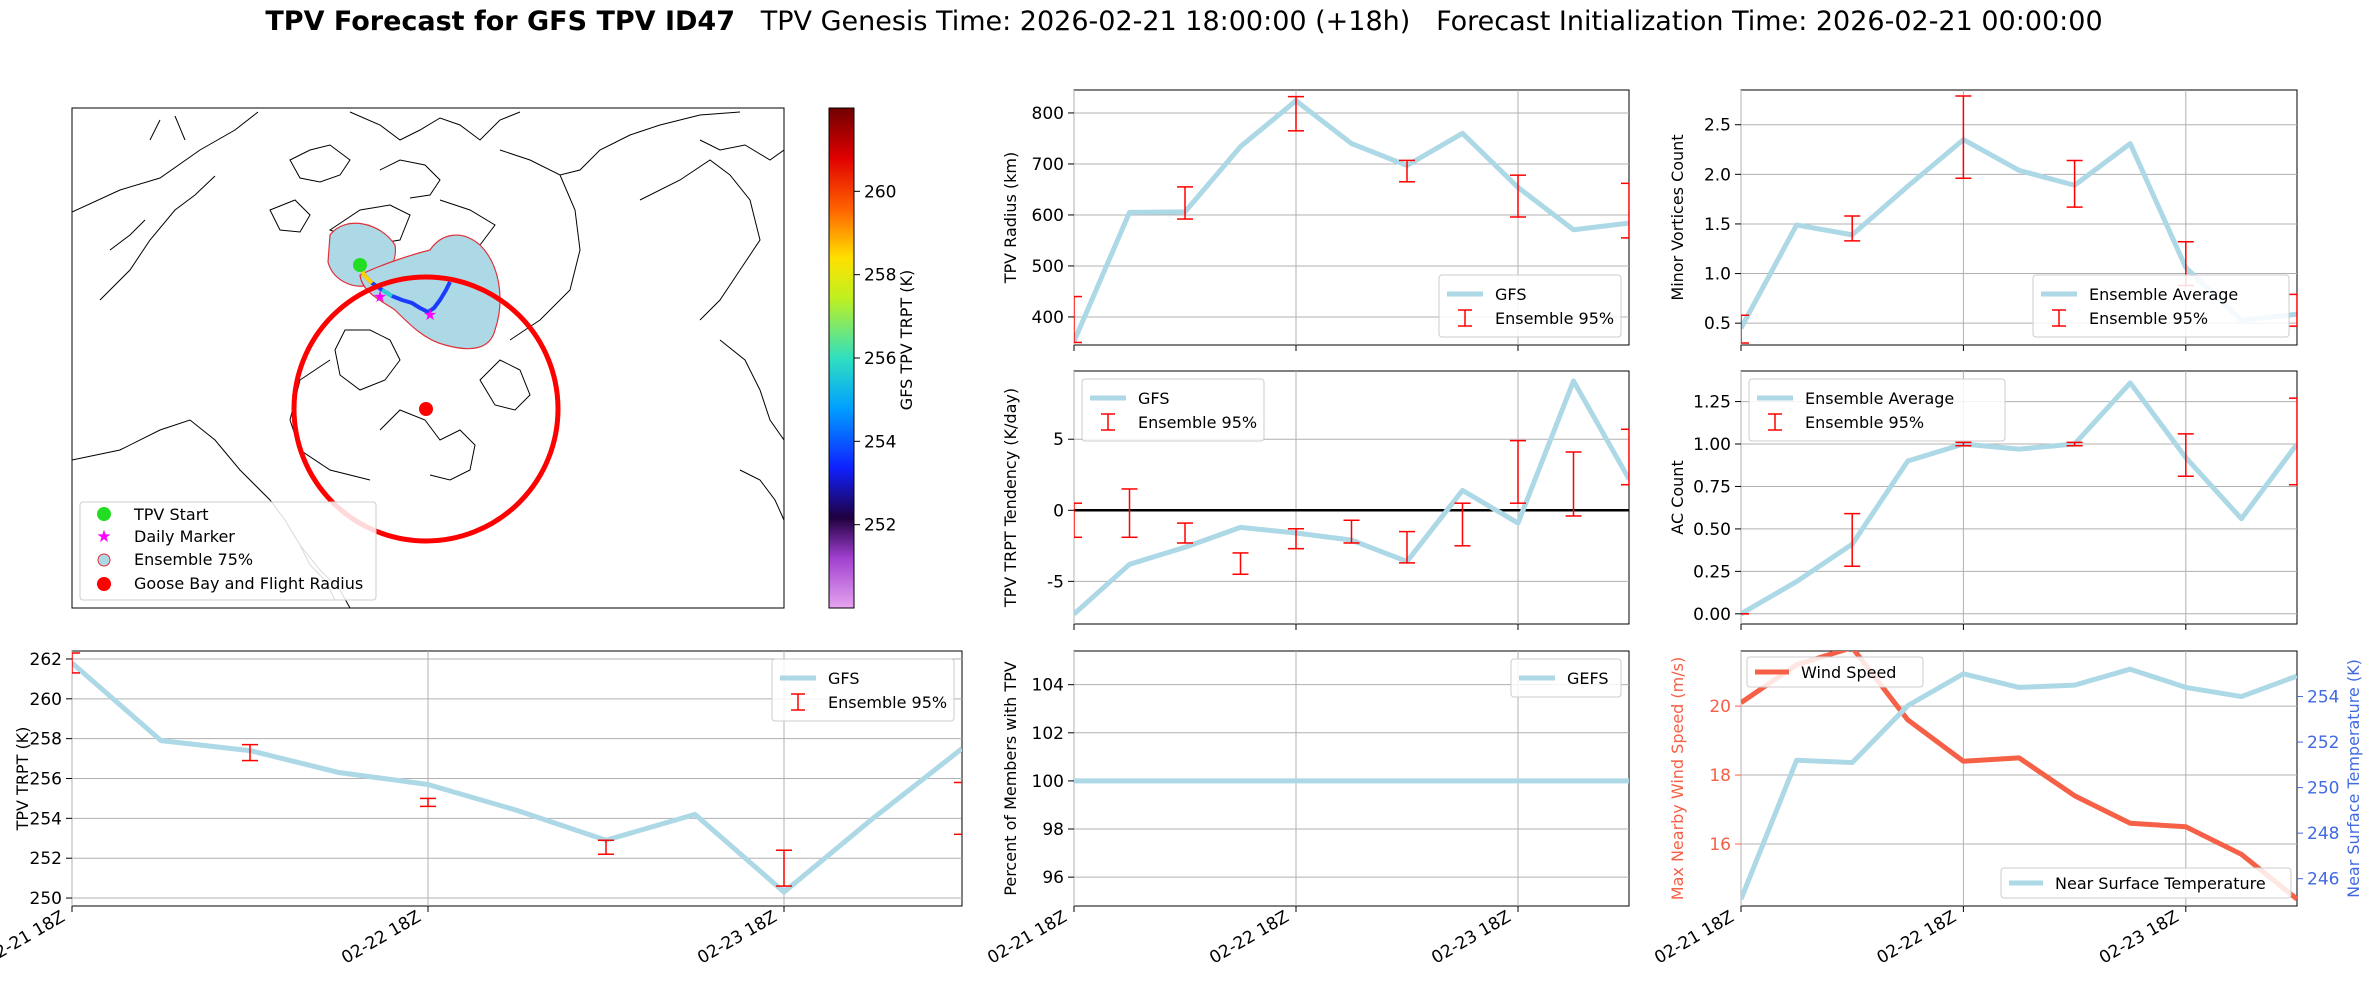 The image size is (2368, 982). Describe the element at coordinates (1055, 582) in the screenshot. I see `y-tick-label: -5` at that location.